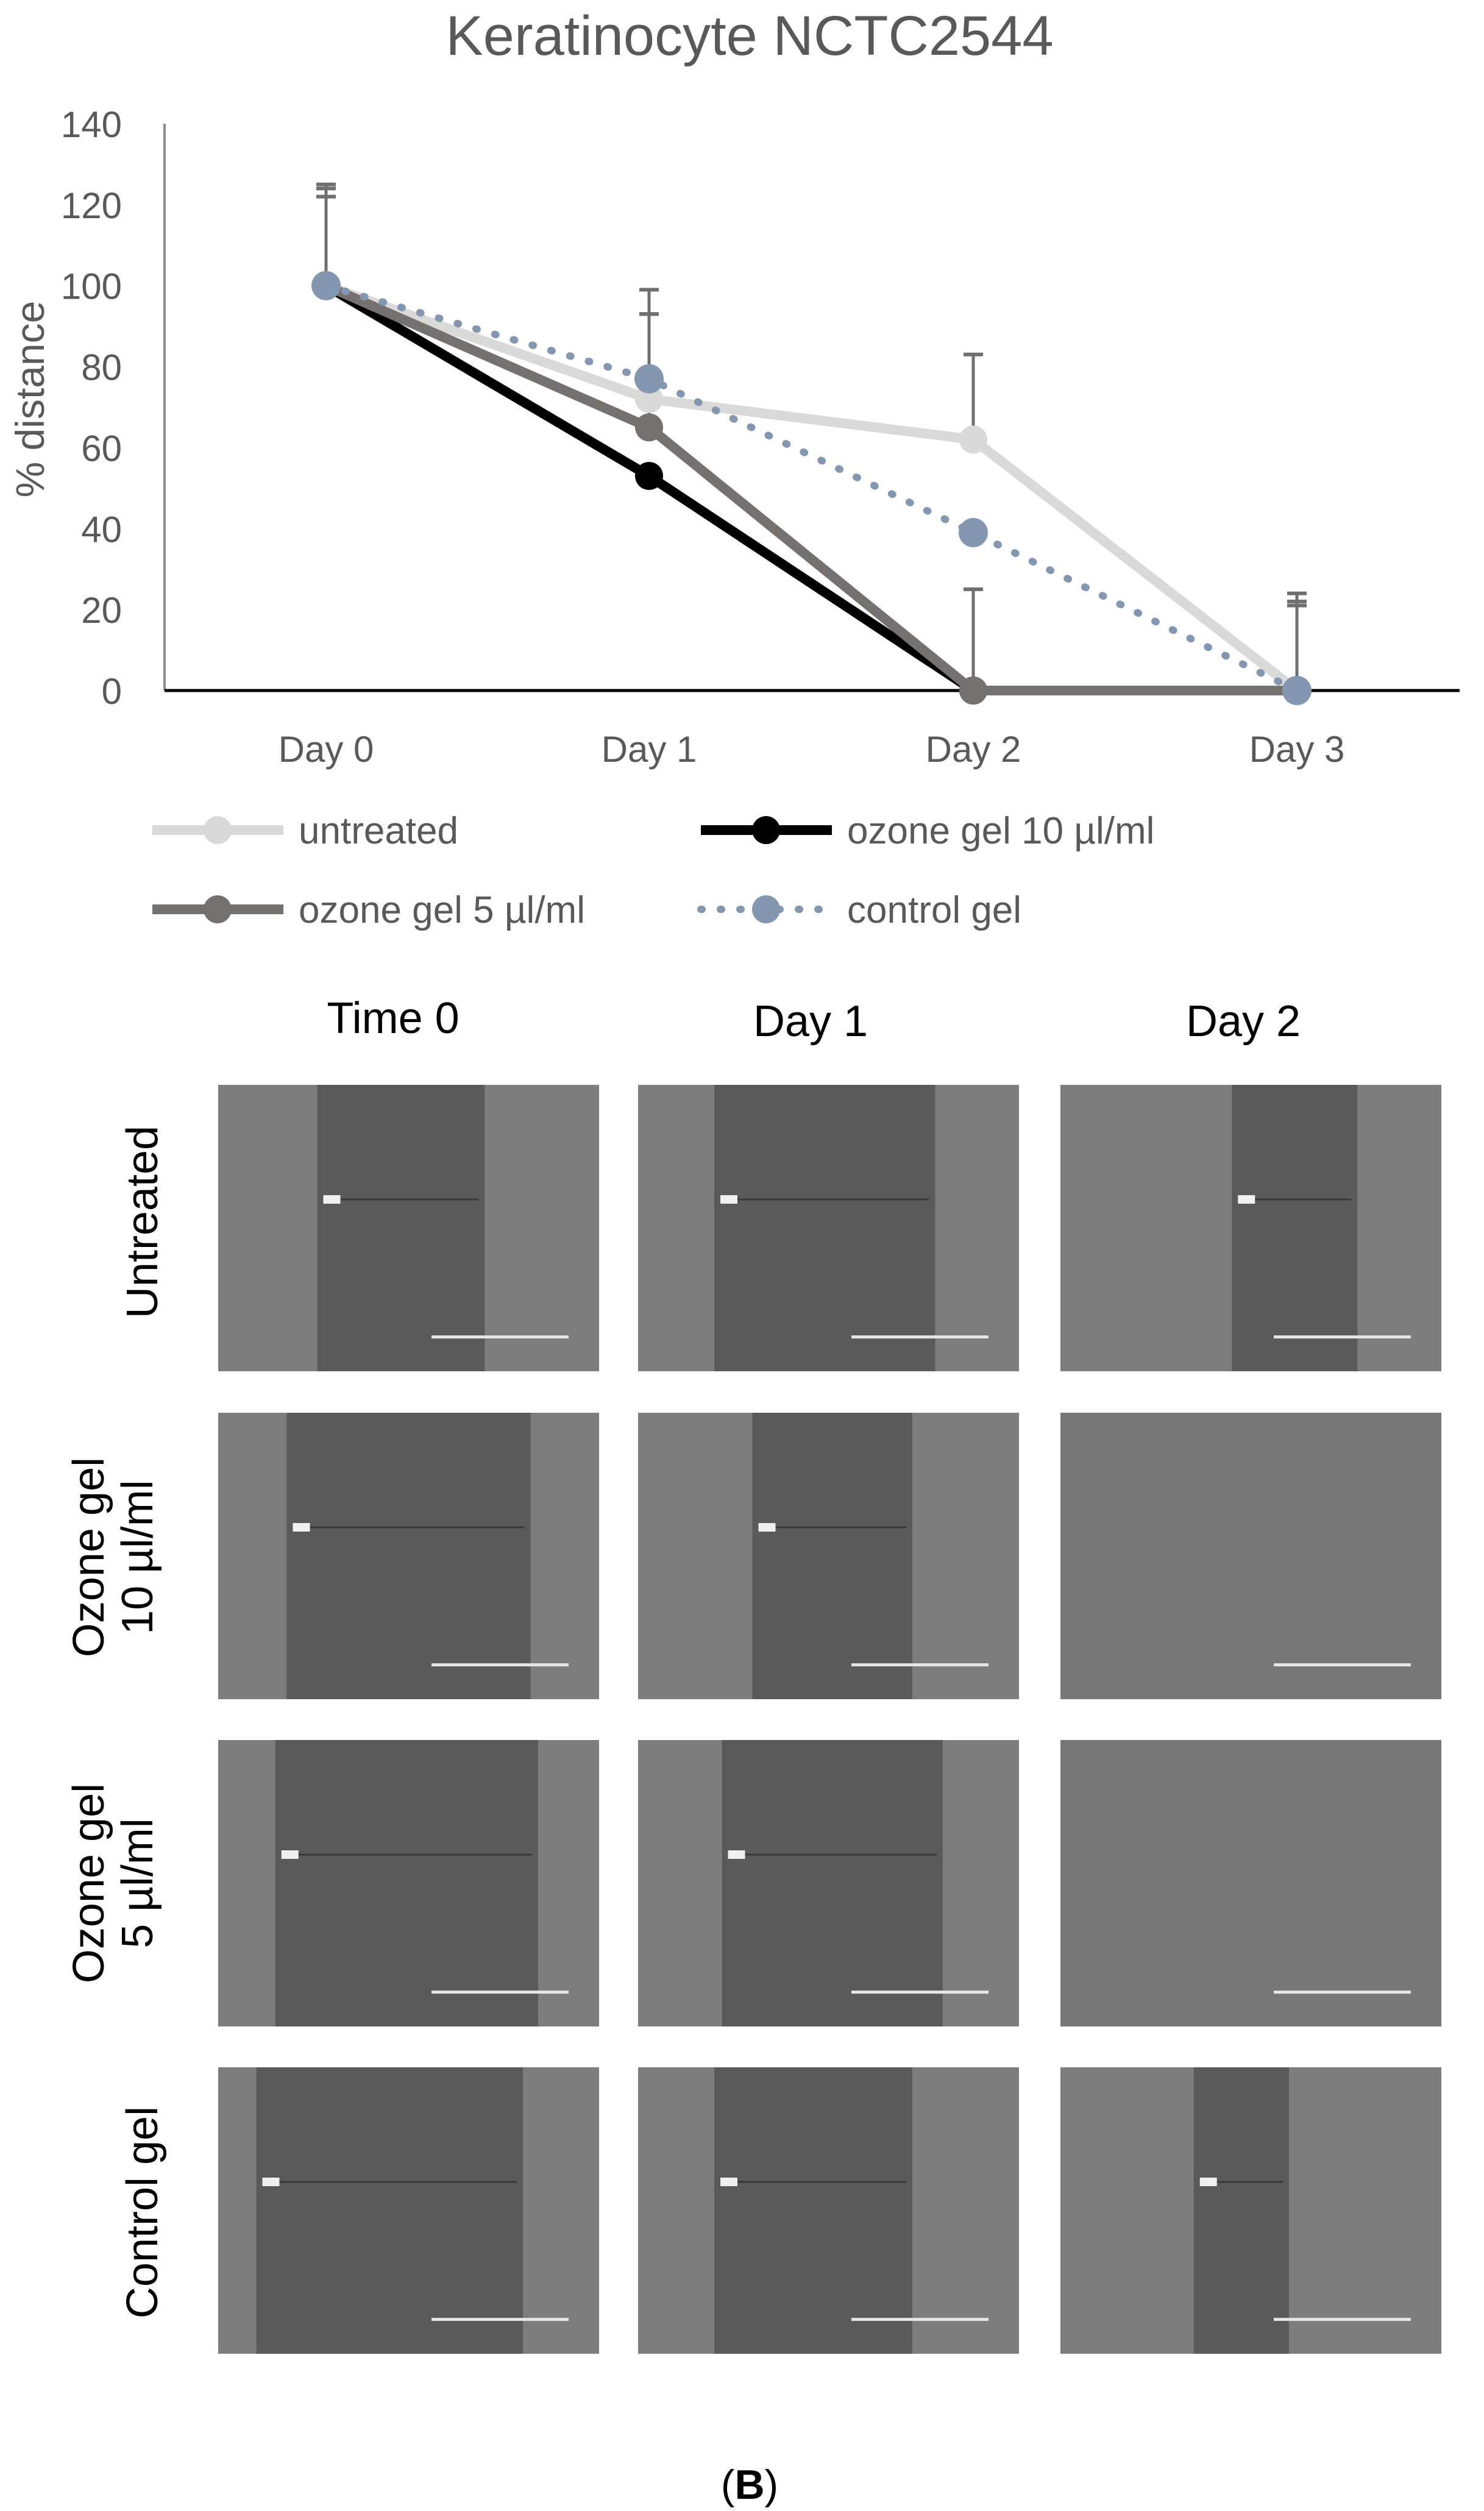 The height and width of the screenshot is (2511, 1484). What do you see at coordinates (1244, 1021) in the screenshot?
I see `column-header-day-2: Day 2` at bounding box center [1244, 1021].